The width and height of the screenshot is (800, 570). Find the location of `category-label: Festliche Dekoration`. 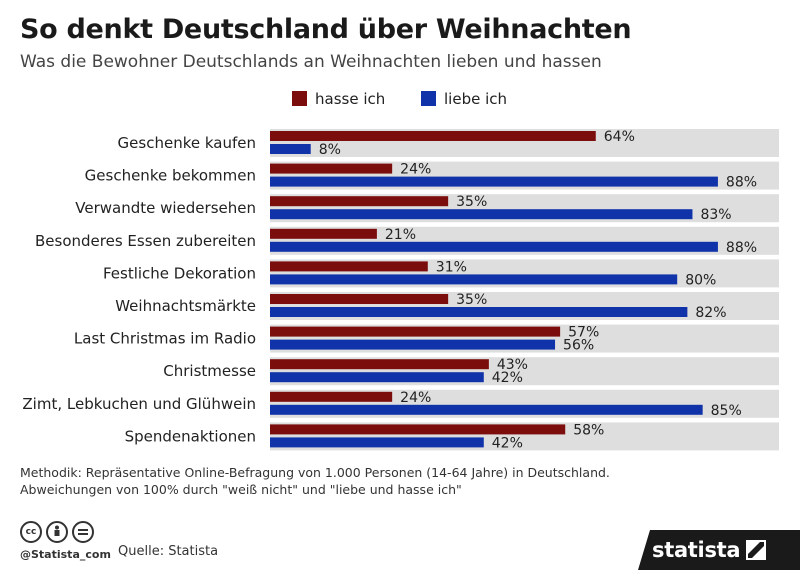

category-label: Festliche Dekoration is located at coordinates (179, 273).